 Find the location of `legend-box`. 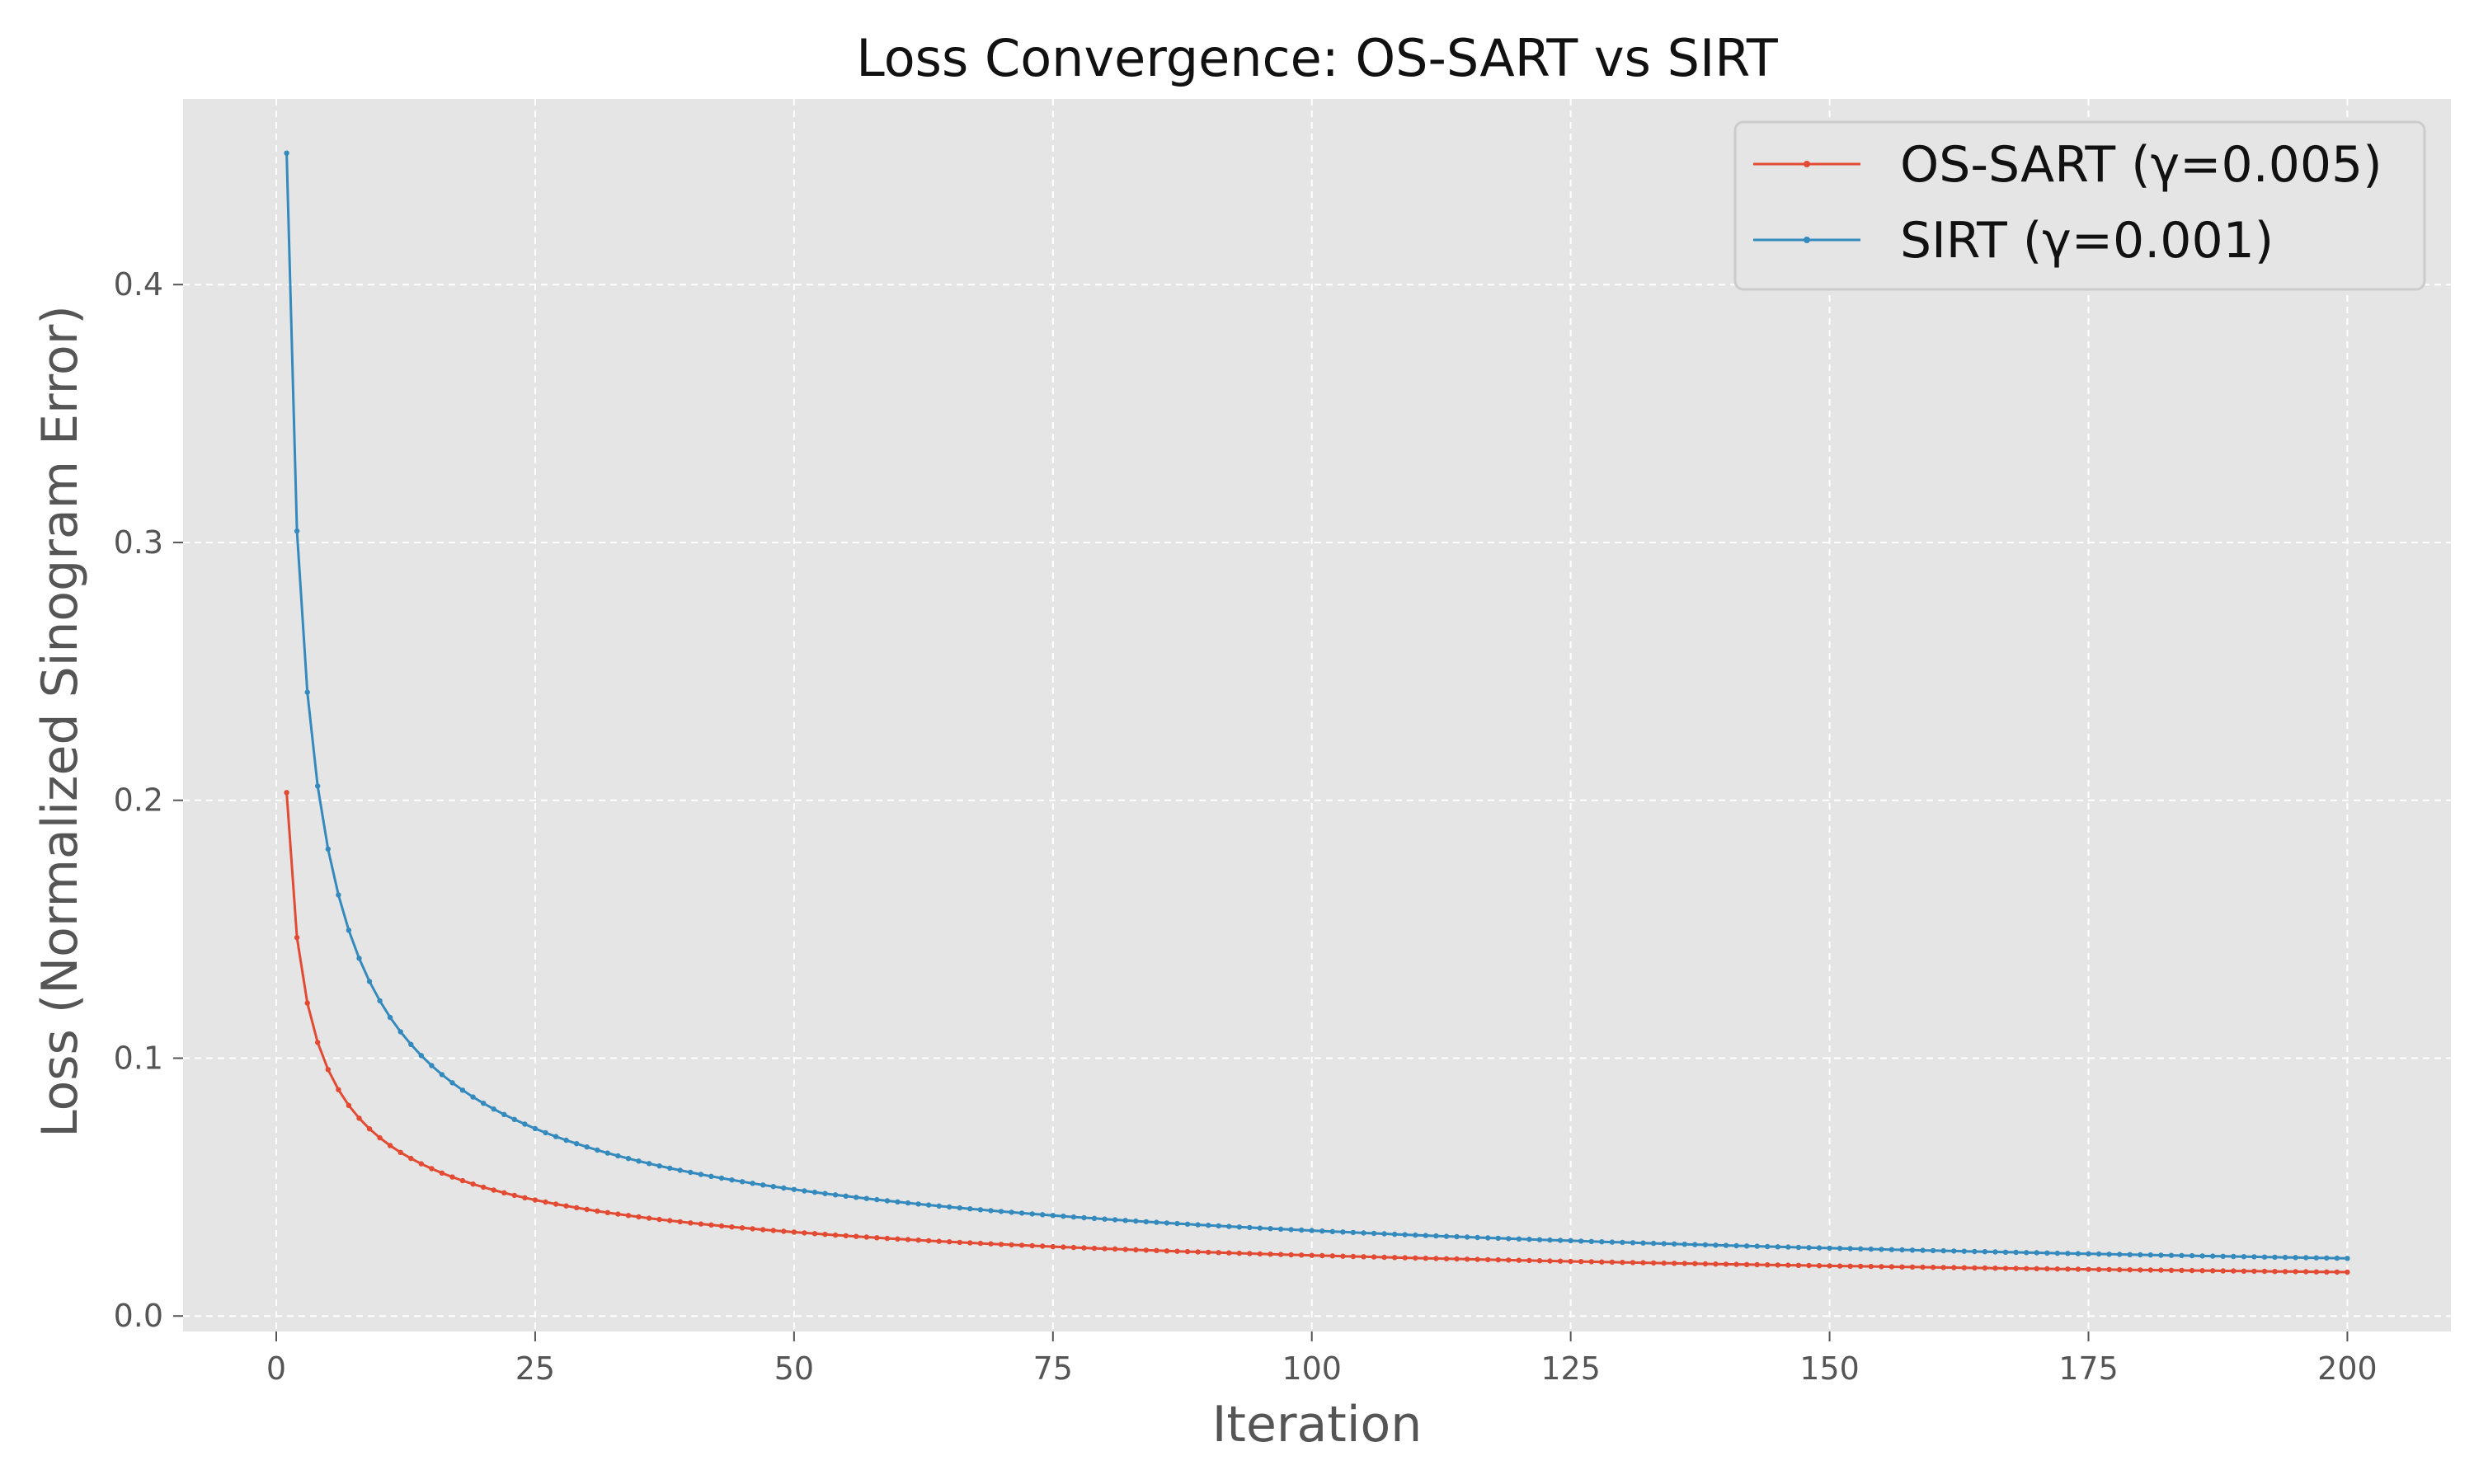

legend-box is located at coordinates (2079, 205).